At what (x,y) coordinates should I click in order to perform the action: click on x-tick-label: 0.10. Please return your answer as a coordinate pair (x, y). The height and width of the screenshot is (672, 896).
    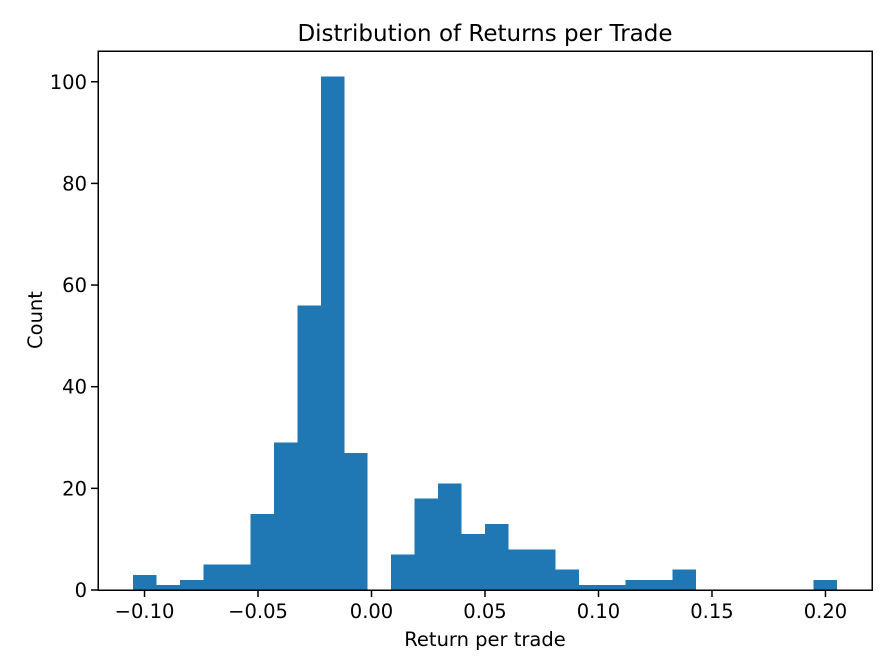
    Looking at the image, I should click on (598, 611).